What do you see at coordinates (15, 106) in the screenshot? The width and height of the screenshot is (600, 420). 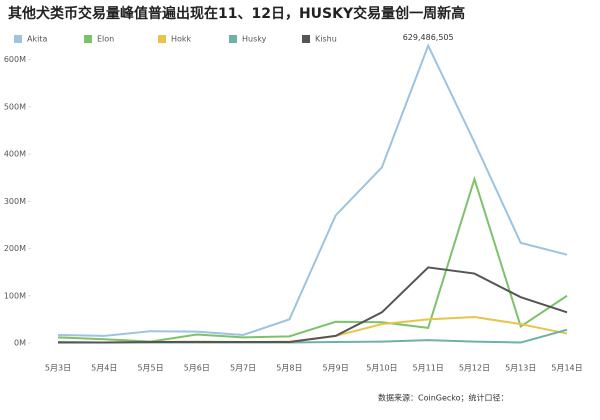 I see `y-tick-label: 500M` at bounding box center [15, 106].